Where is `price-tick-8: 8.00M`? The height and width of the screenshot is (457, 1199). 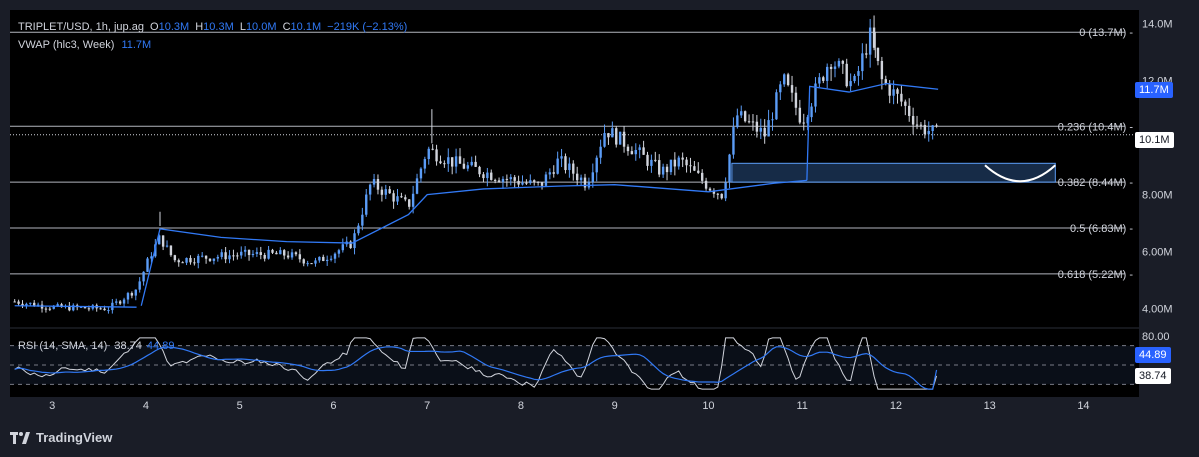
price-tick-8: 8.00M is located at coordinates (1157, 196).